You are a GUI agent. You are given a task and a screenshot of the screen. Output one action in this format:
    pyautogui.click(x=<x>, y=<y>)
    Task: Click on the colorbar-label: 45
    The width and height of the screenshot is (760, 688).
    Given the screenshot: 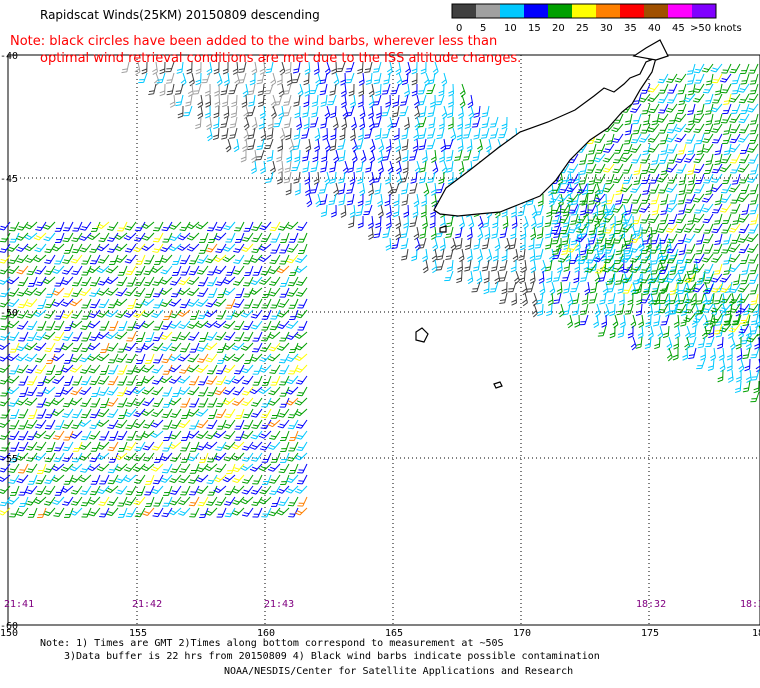 What is the action you would take?
    pyautogui.click(x=678, y=28)
    